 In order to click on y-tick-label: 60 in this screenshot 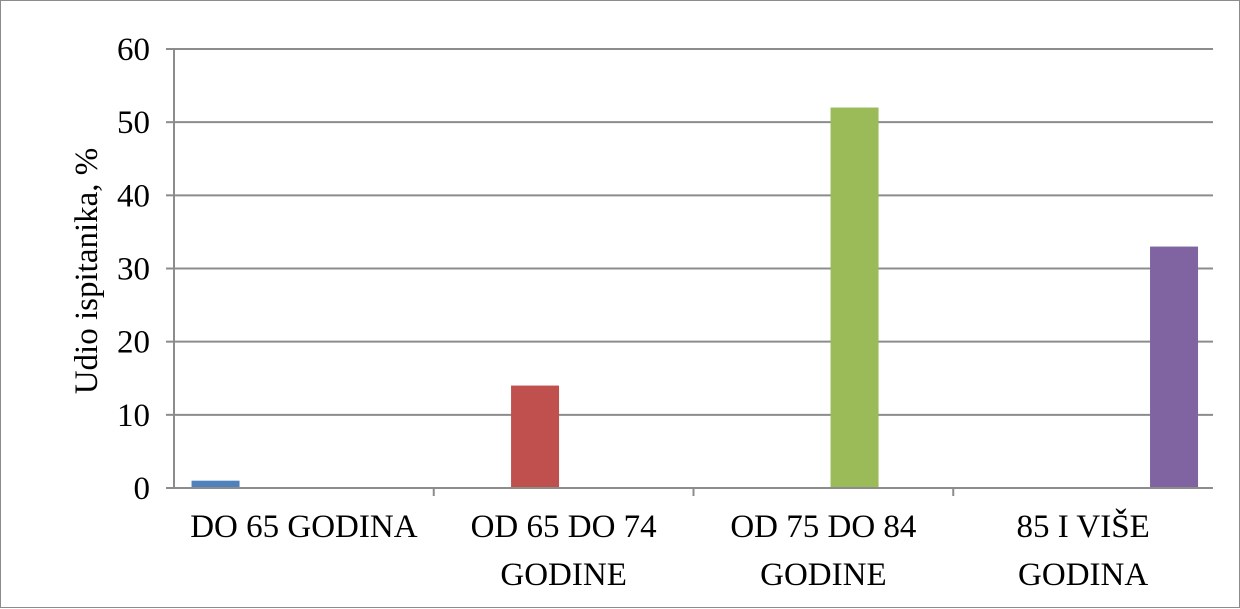, I will do `click(133, 50)`.